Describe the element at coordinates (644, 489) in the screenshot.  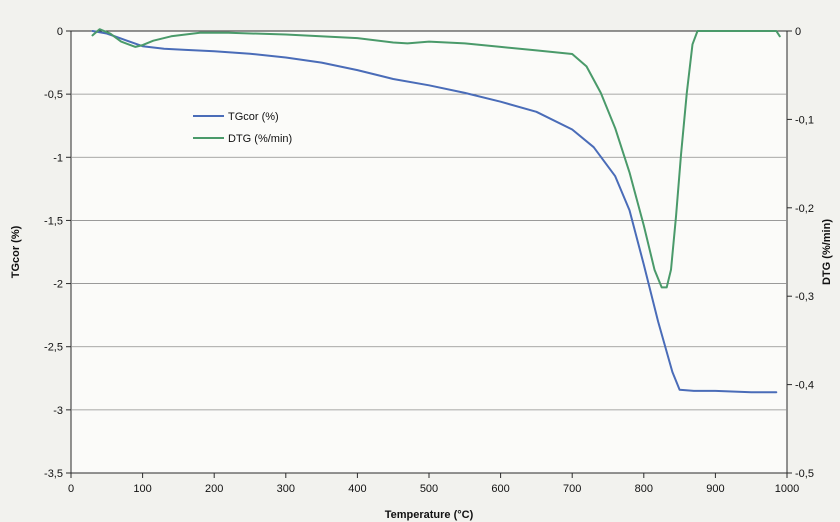
I see `x-tick-label: 800` at that location.